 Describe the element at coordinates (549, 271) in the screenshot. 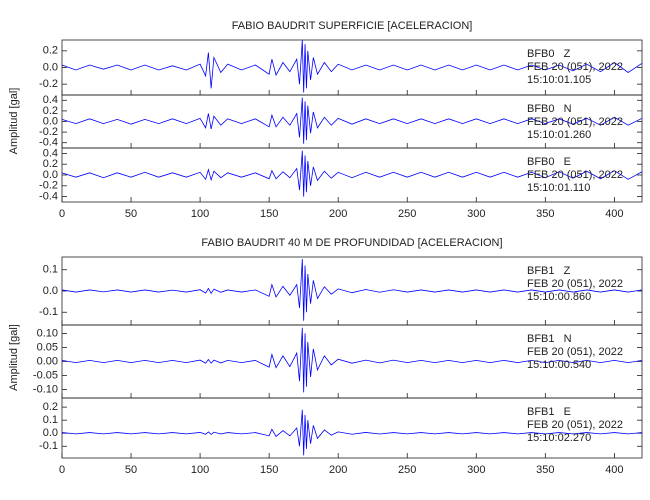

I see `trace-name: BFB1 Z` at that location.